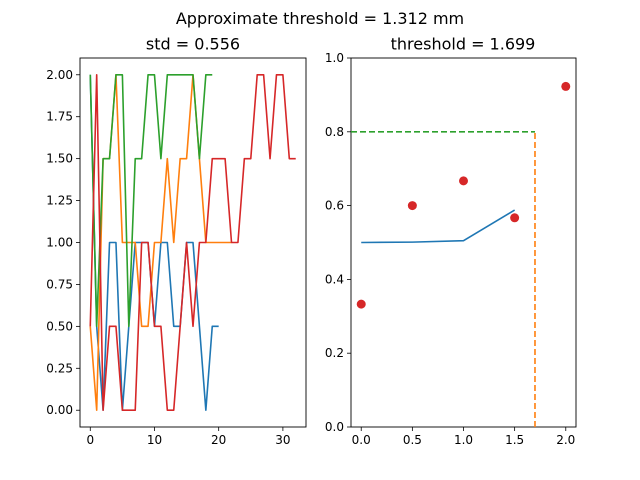 The height and width of the screenshot is (480, 640). I want to click on left-x-tick-label: 10, so click(154, 440).